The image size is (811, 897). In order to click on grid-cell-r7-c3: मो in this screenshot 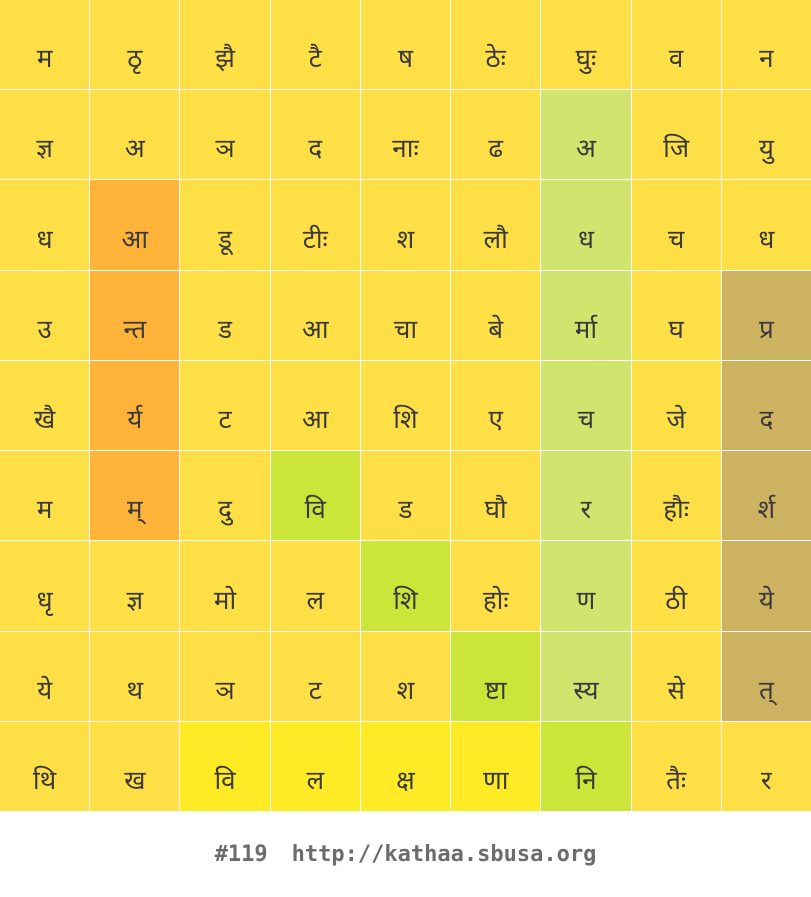, I will do `click(225, 586)`.